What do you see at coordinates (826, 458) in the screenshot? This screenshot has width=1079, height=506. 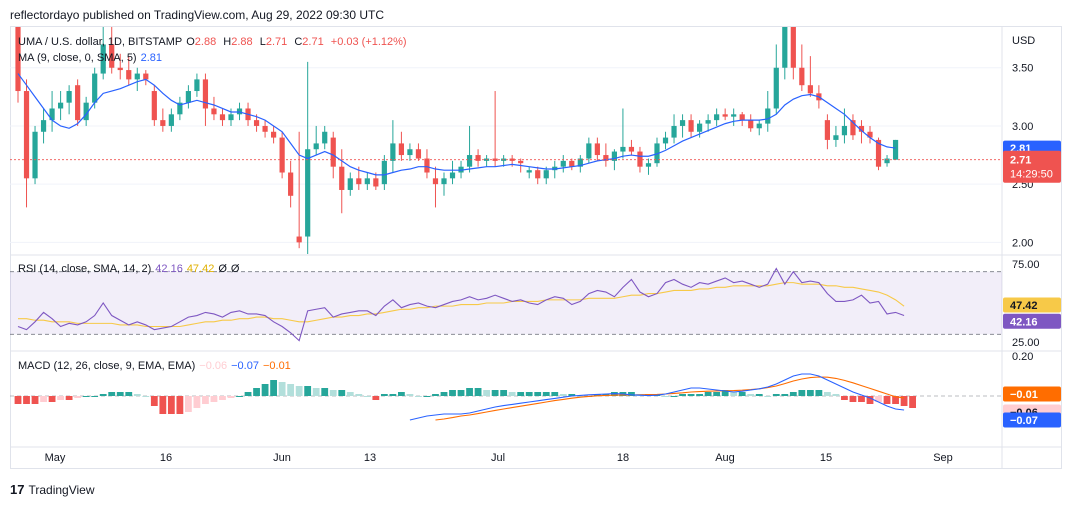 I see `time-tick-label: 15` at bounding box center [826, 458].